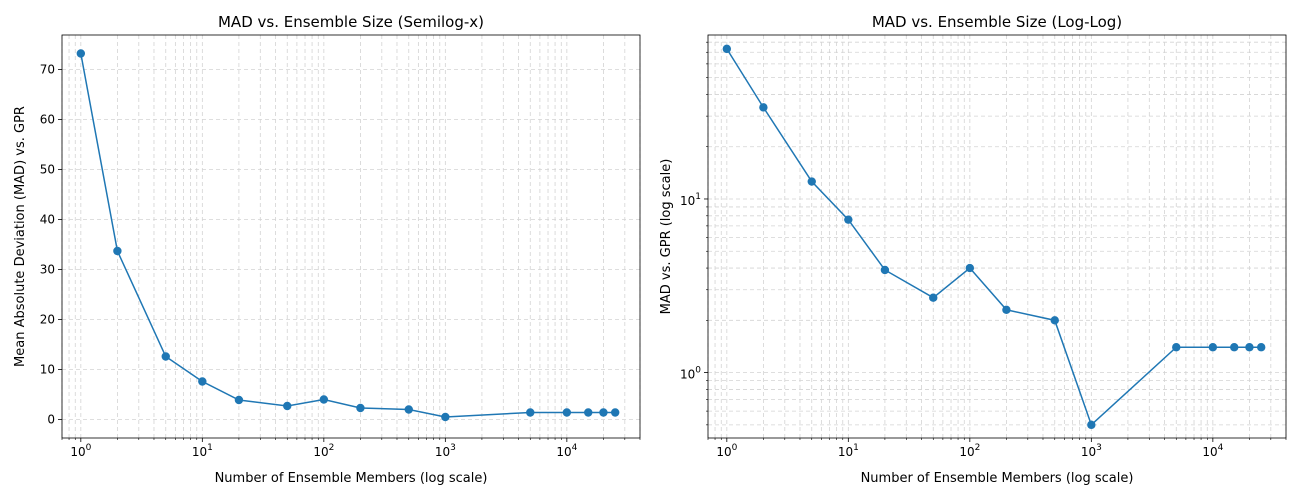 This screenshot has height=500, width=1300. Describe the element at coordinates (47, 370) in the screenshot. I see `y-tick-label: 10` at that location.